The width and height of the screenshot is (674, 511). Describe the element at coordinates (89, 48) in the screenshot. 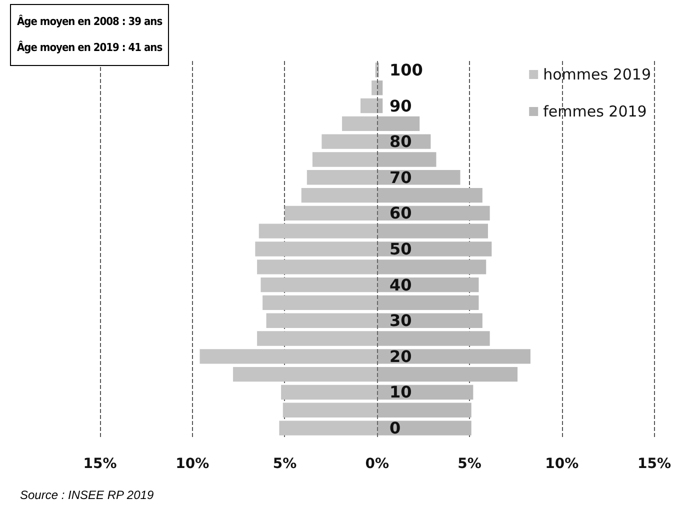

I see `text: Âge moyen en 2019 : 41 ans` at that location.